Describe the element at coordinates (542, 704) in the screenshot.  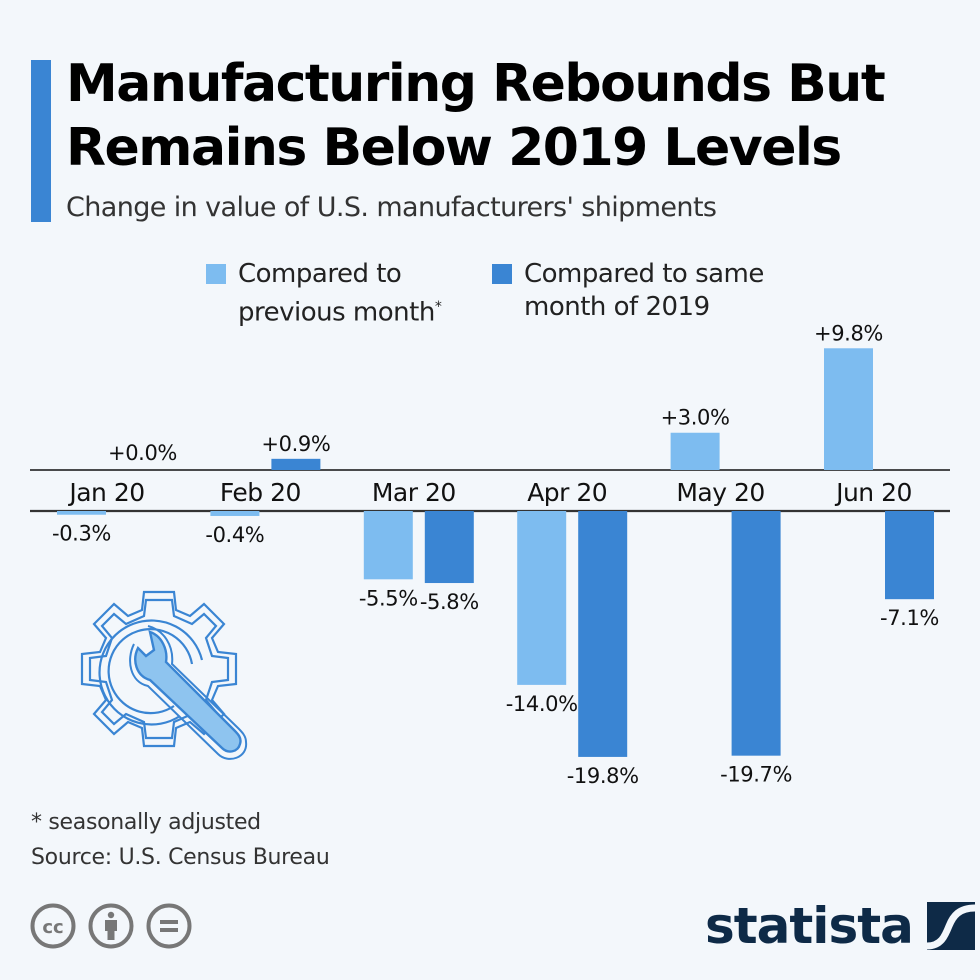
I see `data-label: -14.0%` at that location.